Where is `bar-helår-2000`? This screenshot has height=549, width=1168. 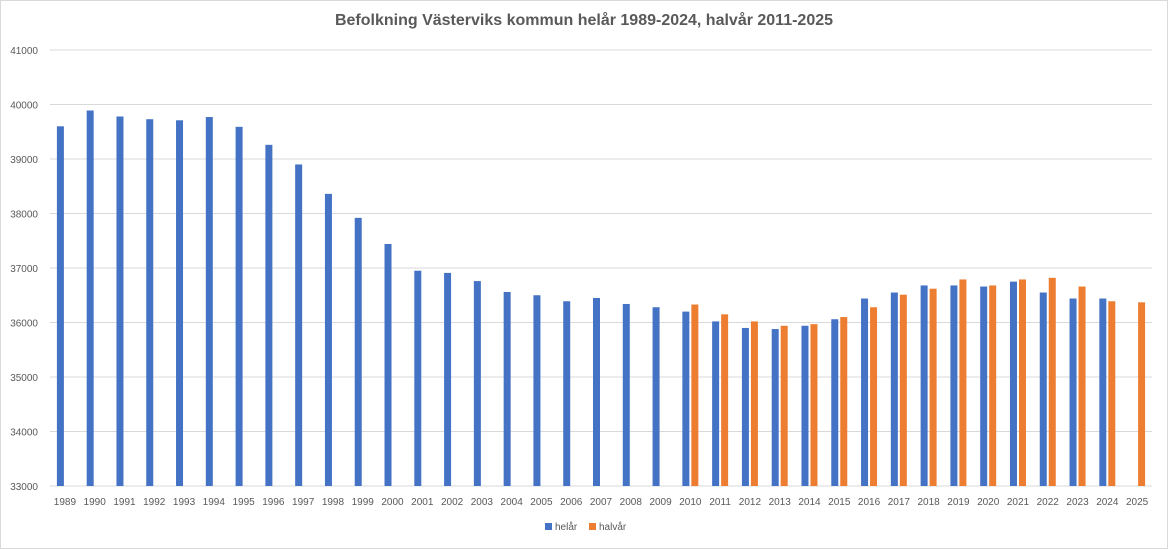
bar-helår-2000 is located at coordinates (388, 365).